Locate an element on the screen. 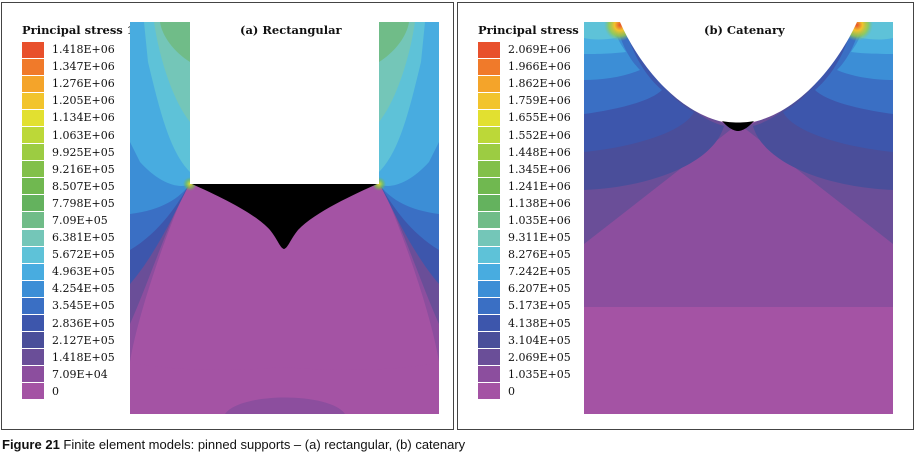 The image size is (915, 460). legend-label: 7.798E+05 is located at coordinates (83, 203).